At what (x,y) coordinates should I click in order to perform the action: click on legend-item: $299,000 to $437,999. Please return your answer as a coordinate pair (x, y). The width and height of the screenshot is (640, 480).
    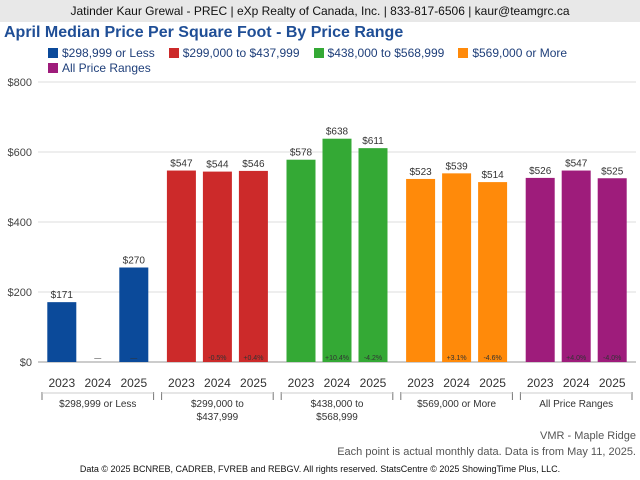
    Looking at the image, I should click on (234, 52).